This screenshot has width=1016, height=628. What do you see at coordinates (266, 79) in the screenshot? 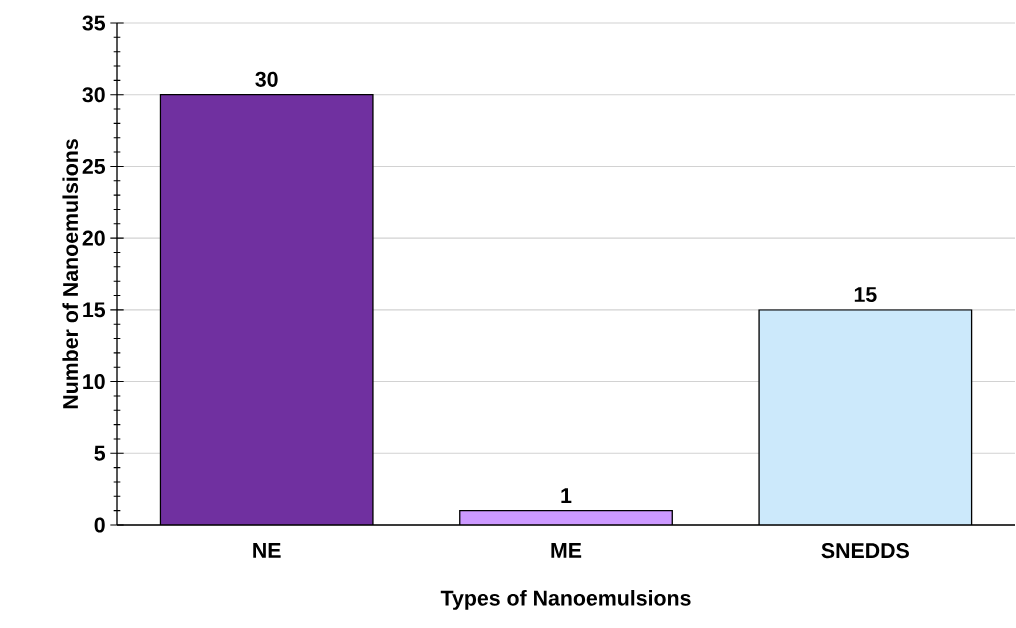
I see `data-label: 30` at bounding box center [266, 79].